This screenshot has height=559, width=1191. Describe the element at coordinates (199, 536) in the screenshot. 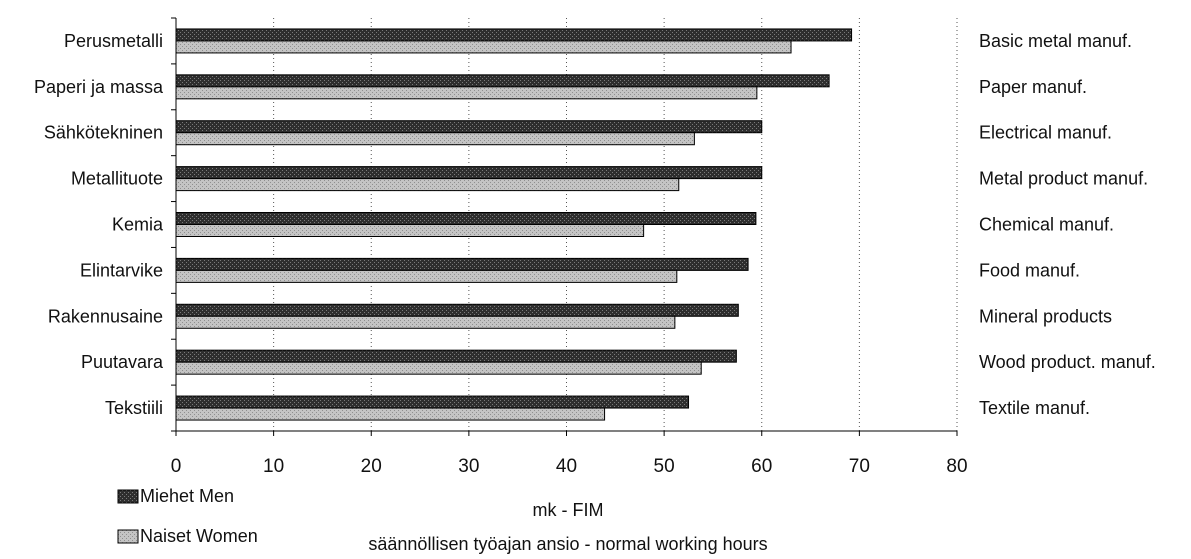

I see `legend-label-women: Naiset Women` at that location.